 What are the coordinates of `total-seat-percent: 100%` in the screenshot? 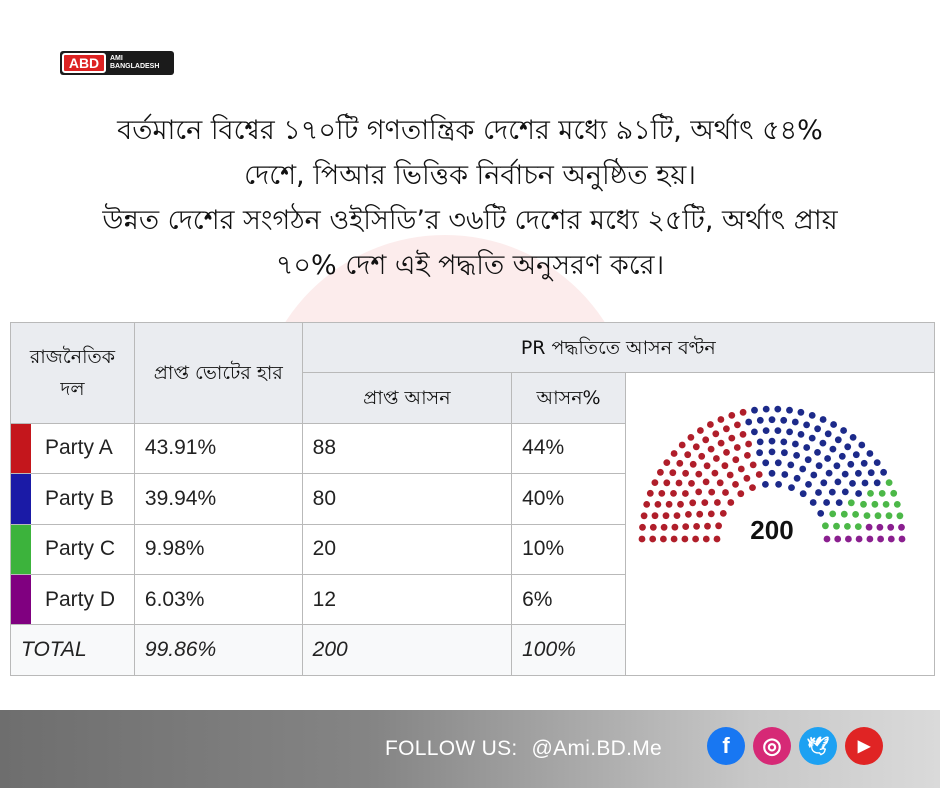 It's located at (568, 650).